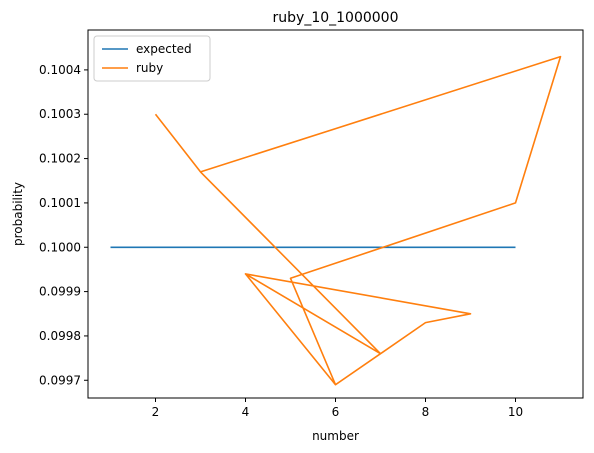 The image size is (594, 453). Describe the element at coordinates (60, 203) in the screenshot. I see `y-tick-label: 0.1001` at that location.